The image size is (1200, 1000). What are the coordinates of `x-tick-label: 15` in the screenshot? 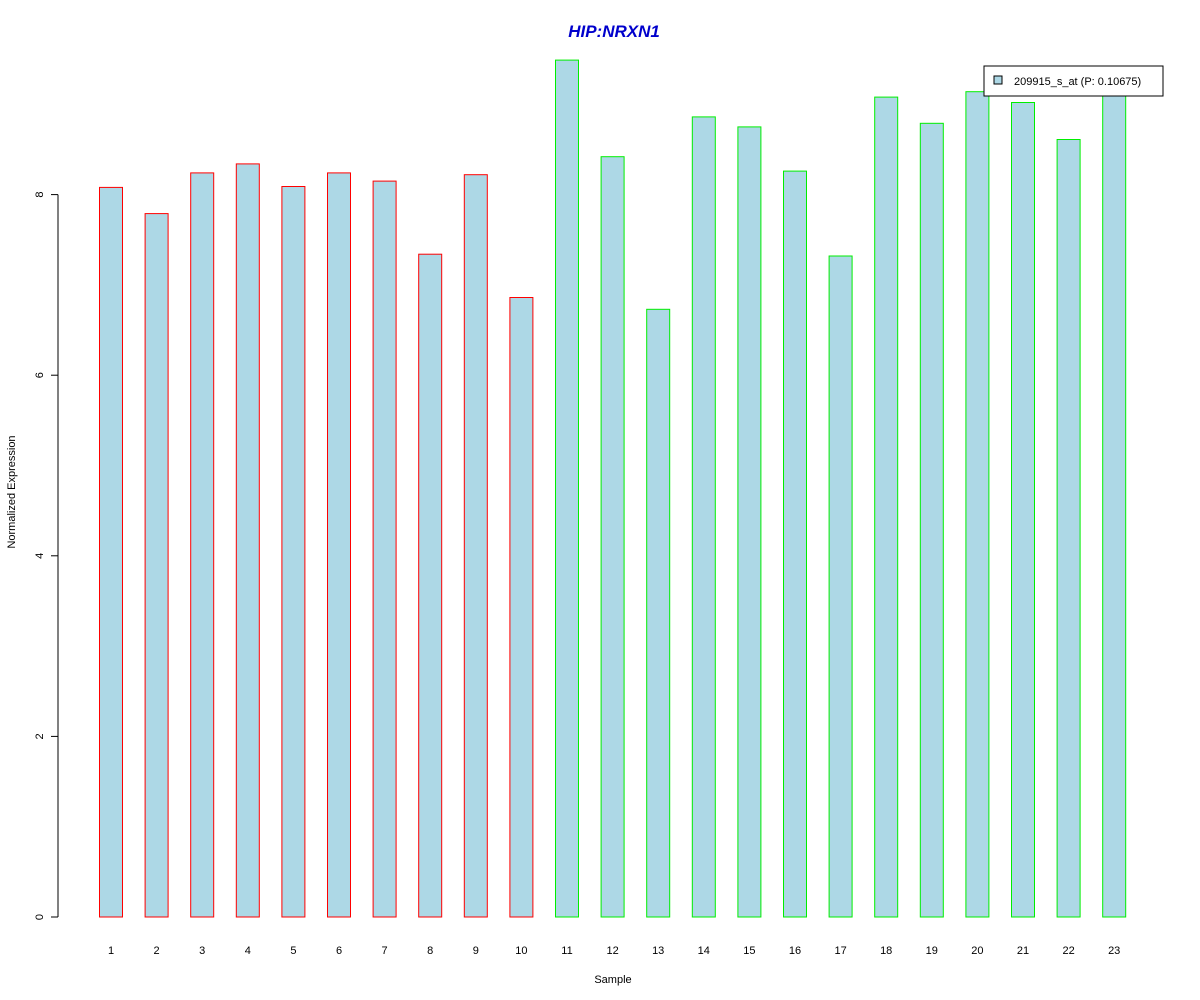 It's located at (749, 951).